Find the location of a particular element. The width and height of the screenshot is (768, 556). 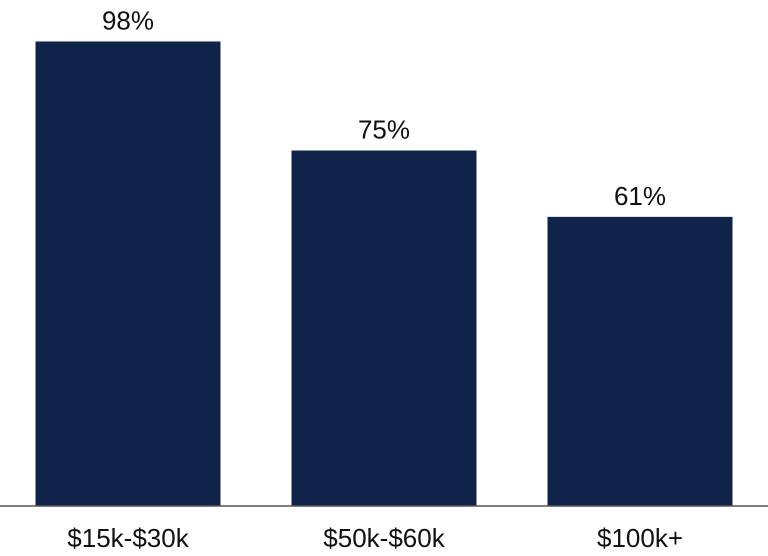

data-label-1: 75% is located at coordinates (384, 130).